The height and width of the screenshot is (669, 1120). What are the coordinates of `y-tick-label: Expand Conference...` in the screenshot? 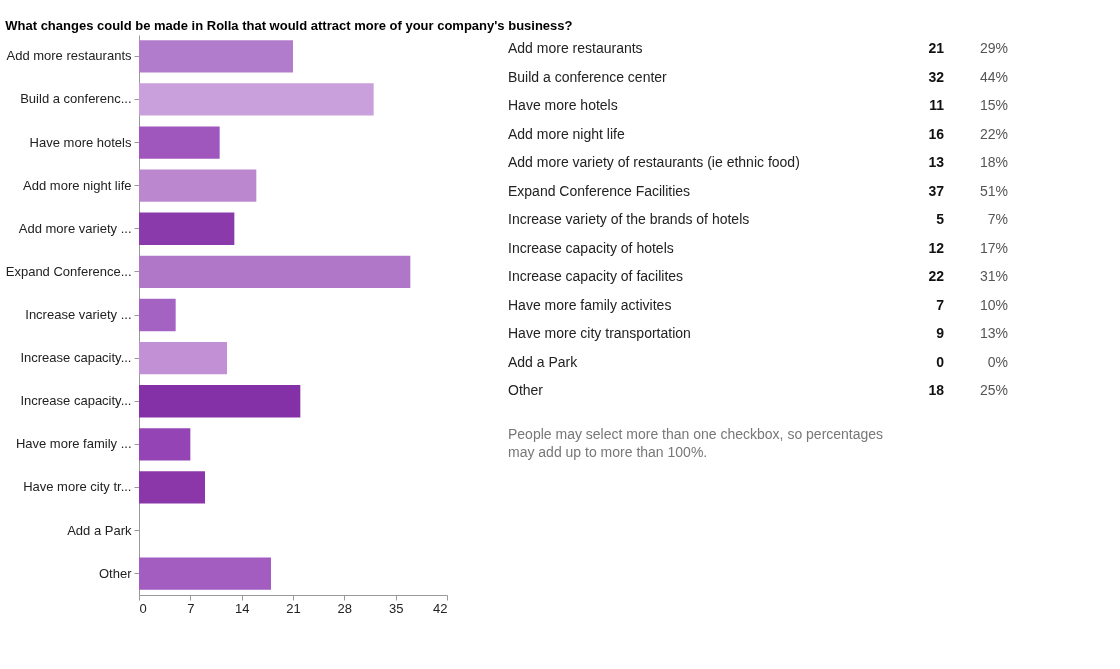 It's located at (68, 271).